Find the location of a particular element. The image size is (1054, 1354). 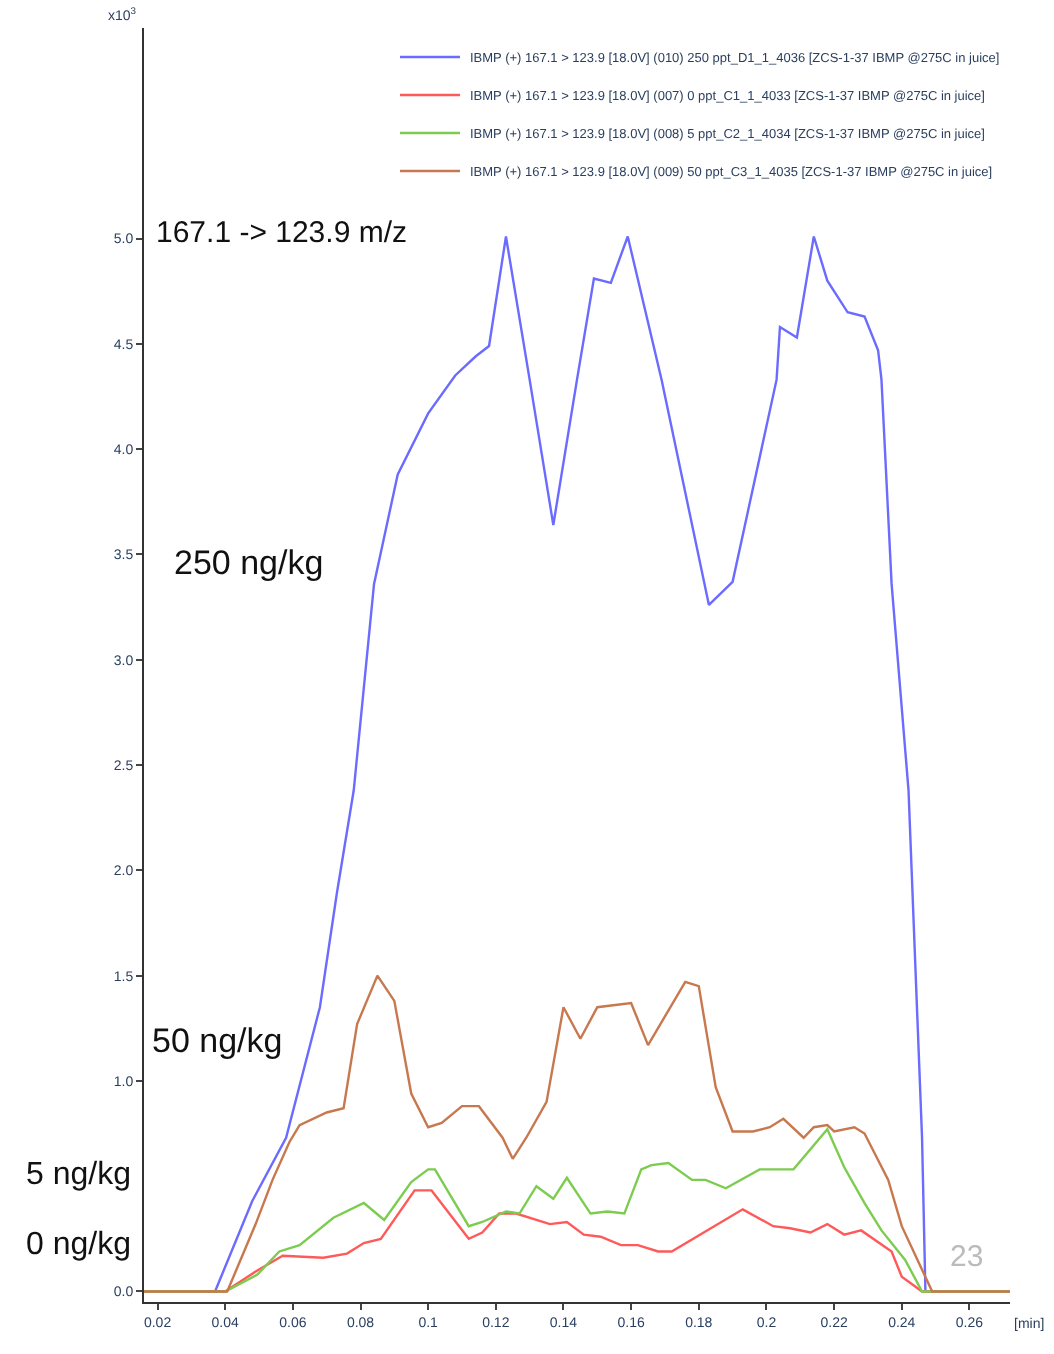

text: 167.1 -> 123.9 m/z is located at coordinates (281, 233).